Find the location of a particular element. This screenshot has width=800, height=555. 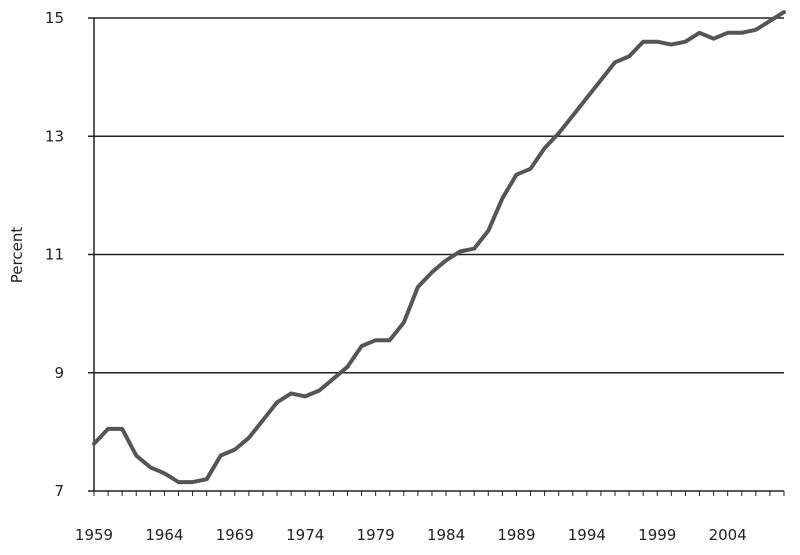

y-axis-title: Percent is located at coordinates (17, 255).